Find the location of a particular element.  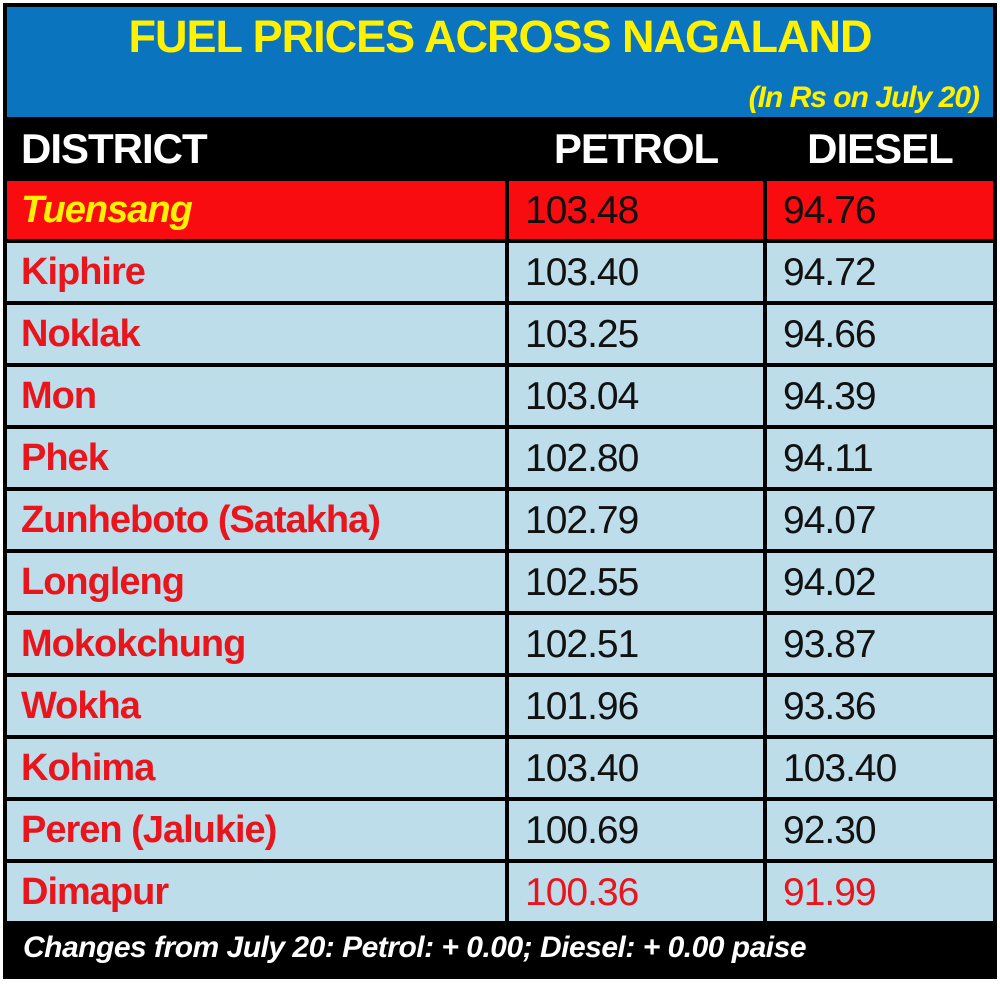

district-name: Kohima is located at coordinates (256, 768).